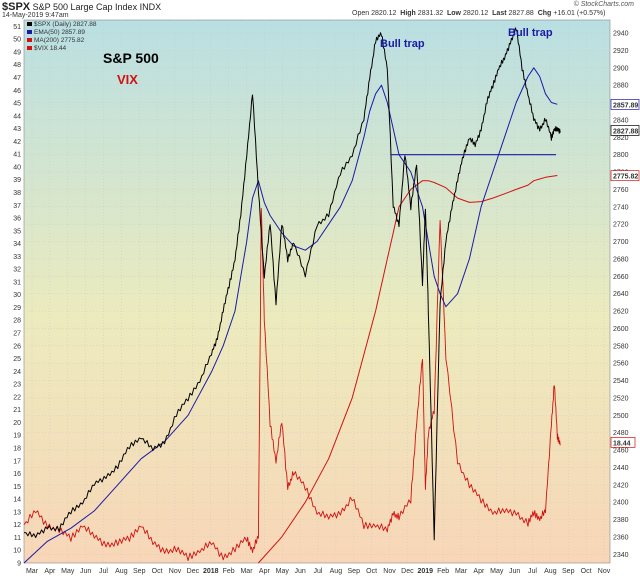 This screenshot has width=640, height=576. Describe the element at coordinates (150, 7) in the screenshot. I see `exchange: INDX` at that location.